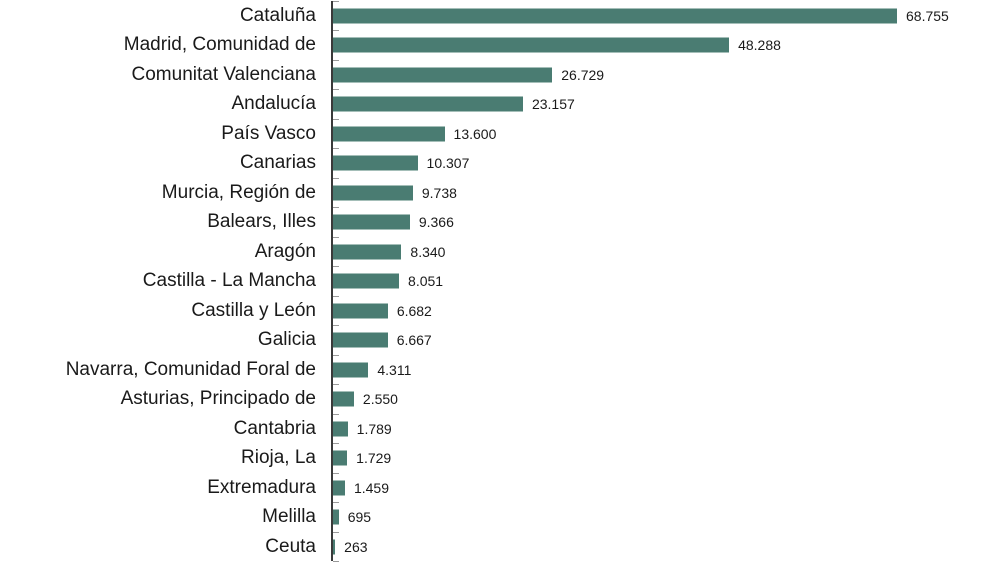  What do you see at coordinates (286, 339) in the screenshot?
I see `category-label: Galicia` at bounding box center [286, 339].